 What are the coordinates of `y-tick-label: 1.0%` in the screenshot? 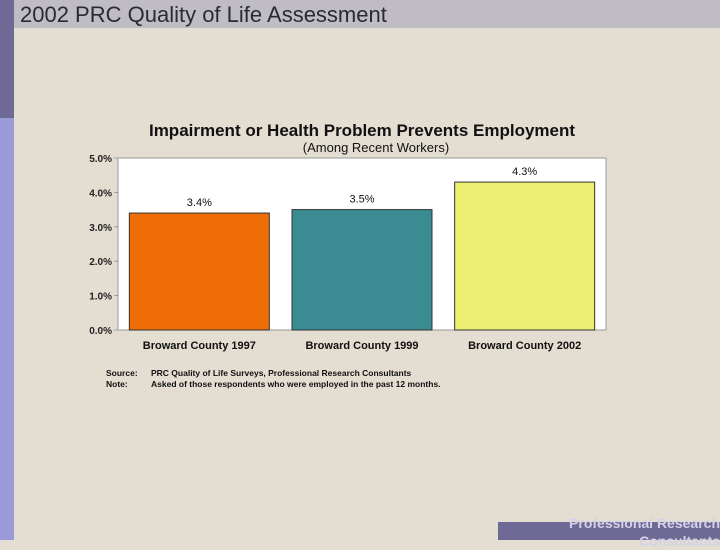 It's located at (100, 297).